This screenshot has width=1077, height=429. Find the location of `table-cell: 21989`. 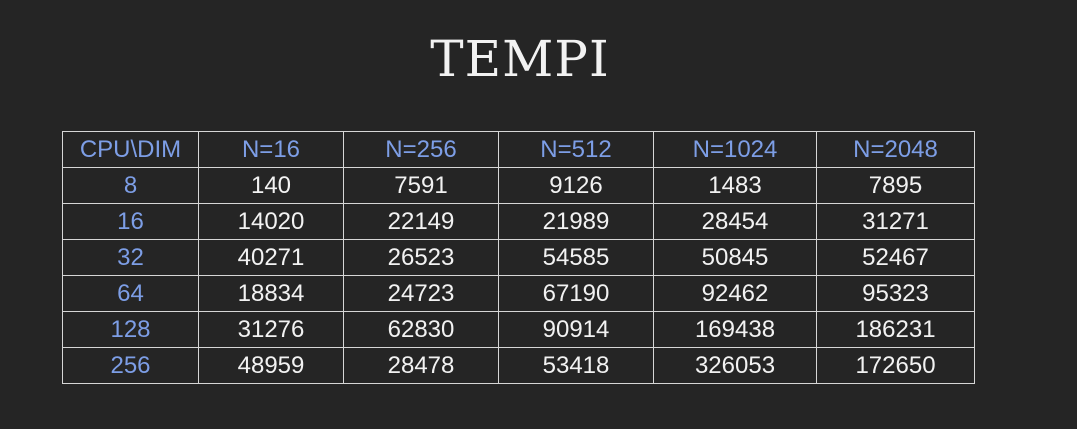

table-cell: 21989 is located at coordinates (576, 221).